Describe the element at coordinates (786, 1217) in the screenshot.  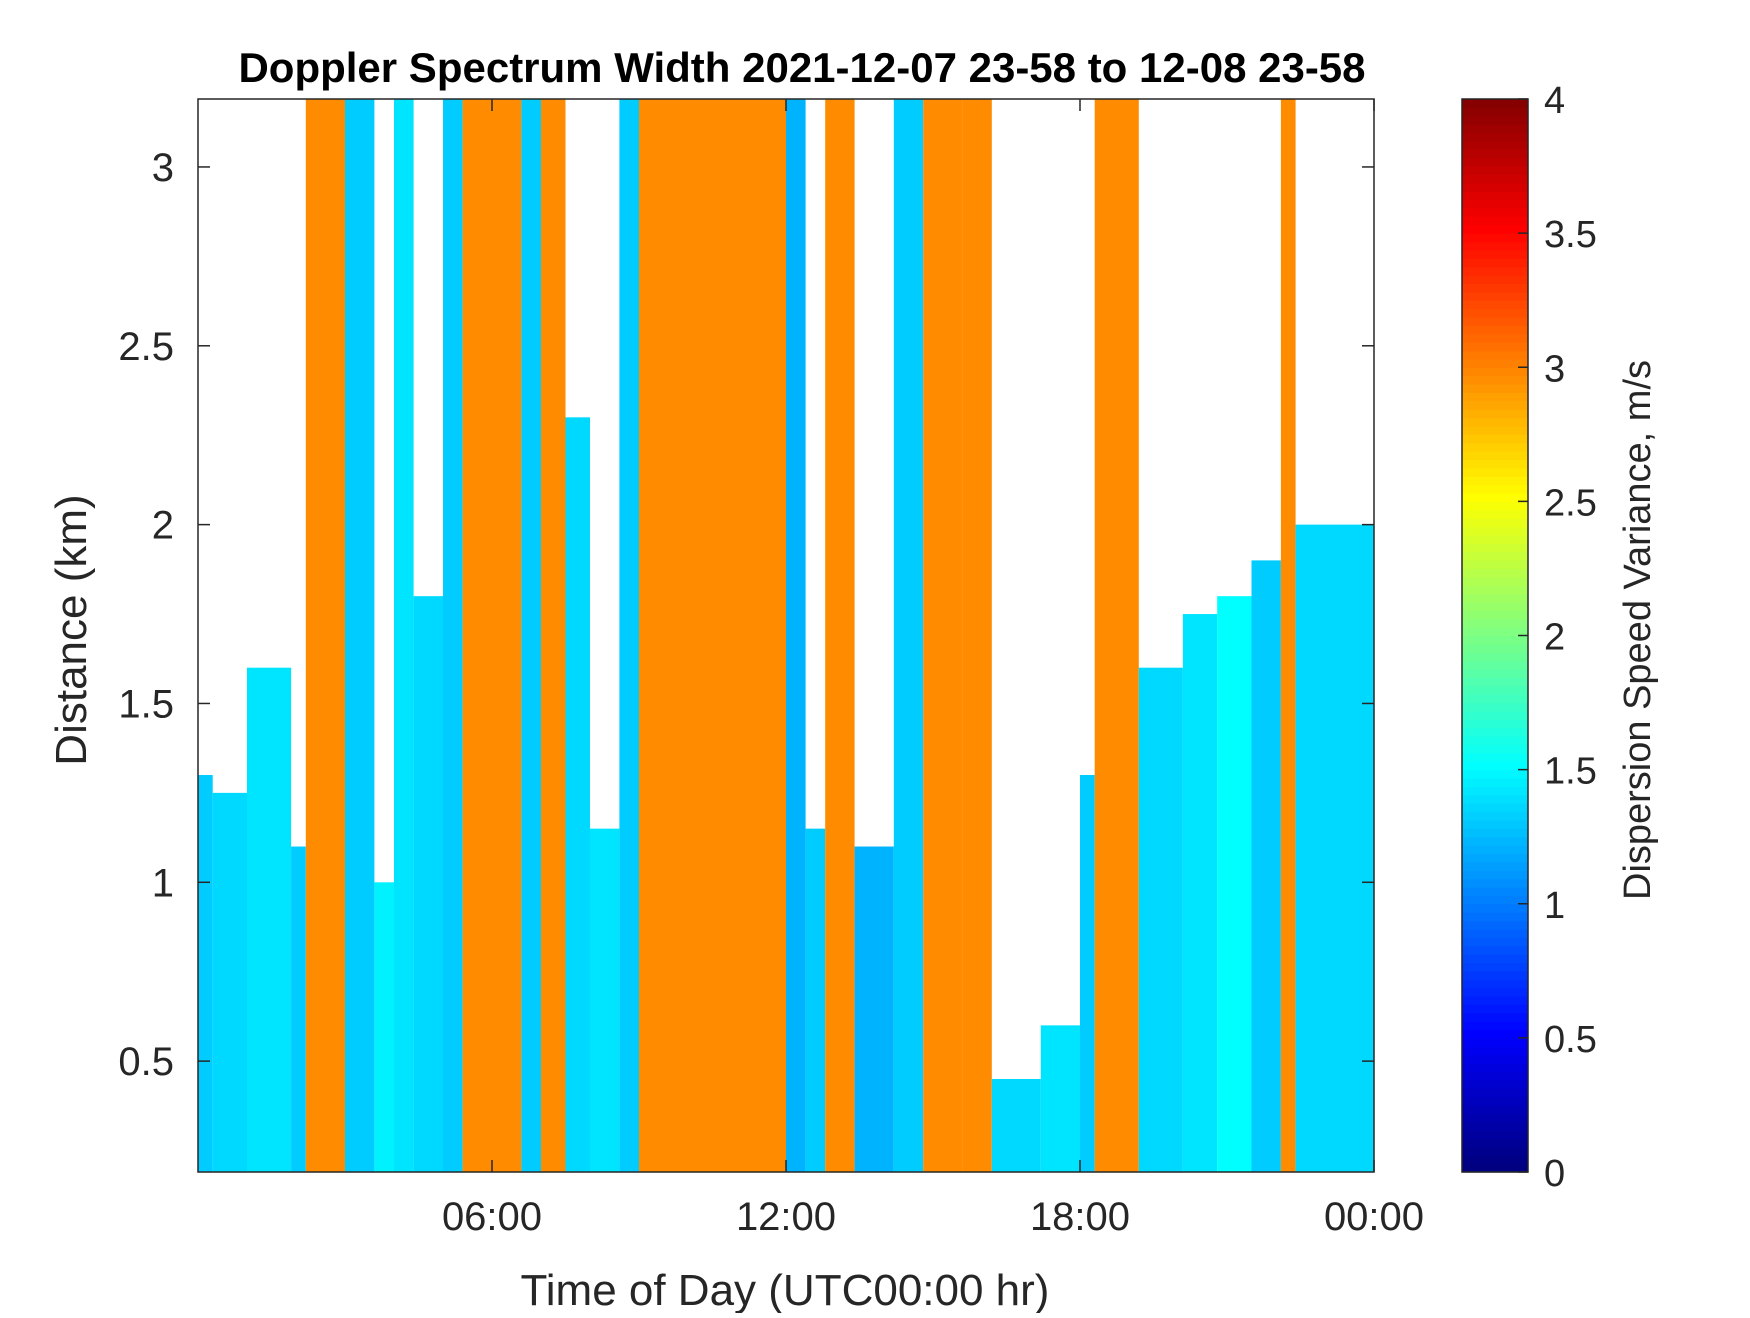
I see `x-tick-label: 12:00` at that location.